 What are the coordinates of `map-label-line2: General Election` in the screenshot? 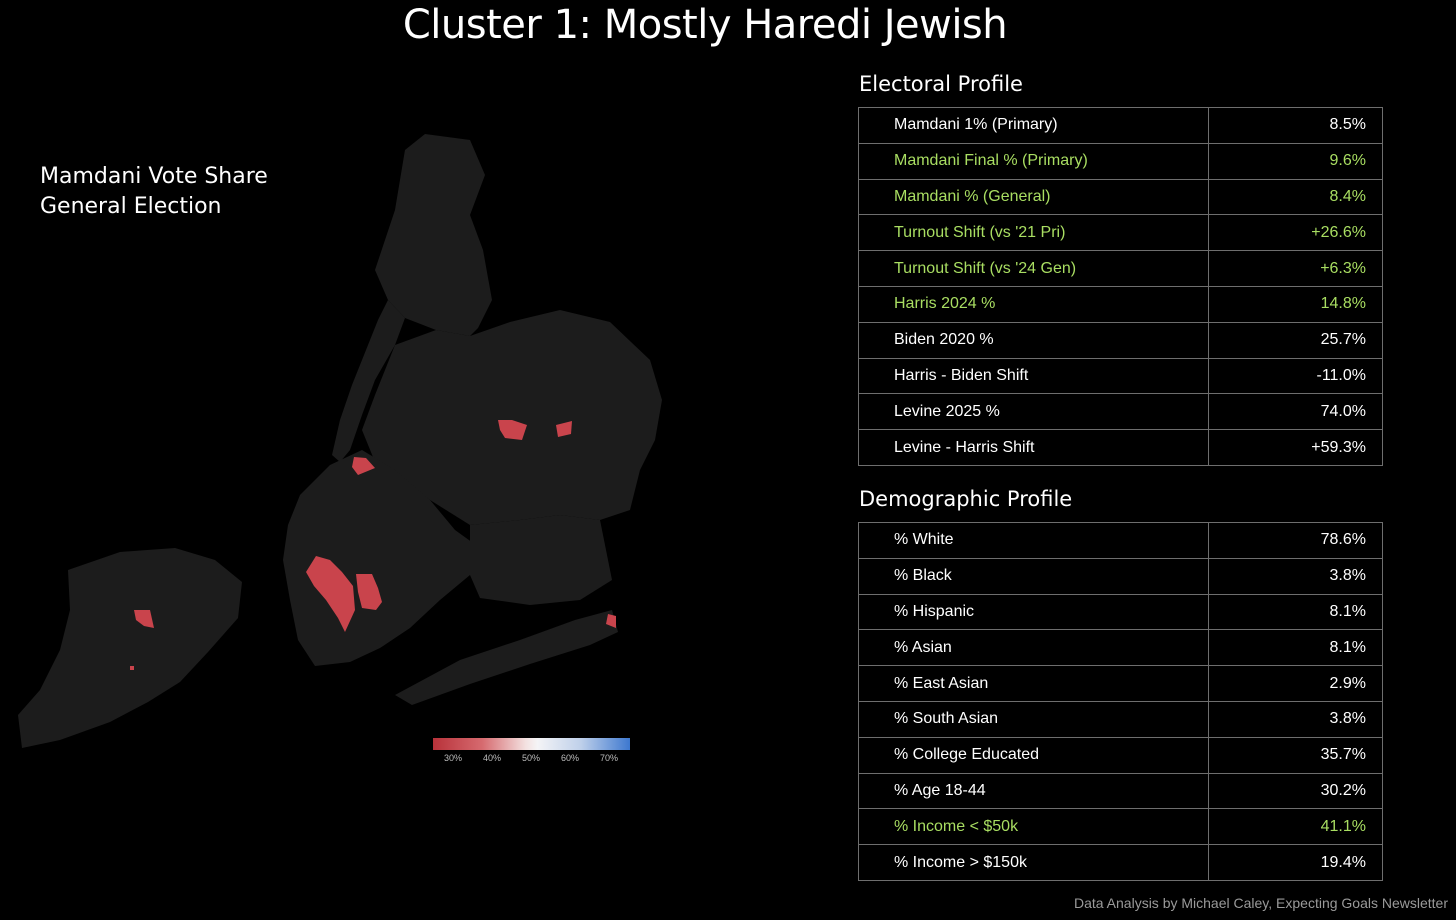 It's located at (131, 206).